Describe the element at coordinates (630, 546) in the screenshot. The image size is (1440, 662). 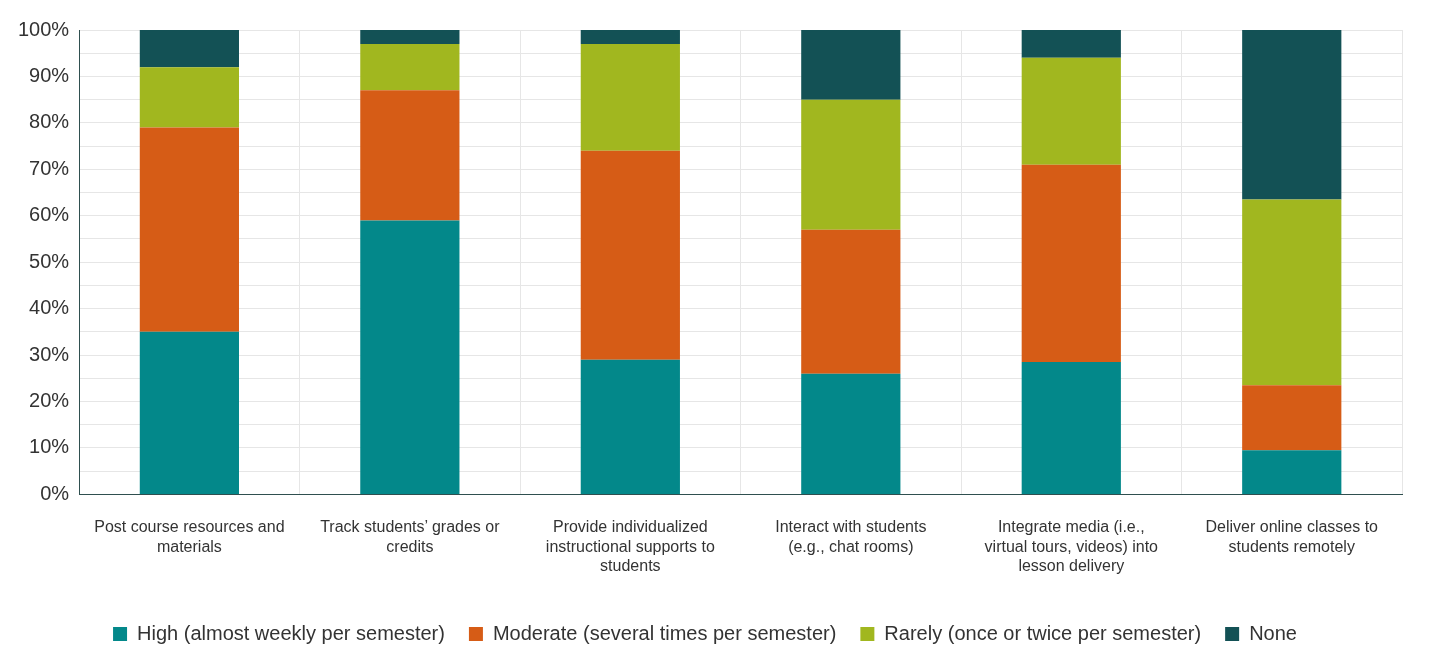
I see `x-tick-label: Provide individualized instructional supports to students` at that location.